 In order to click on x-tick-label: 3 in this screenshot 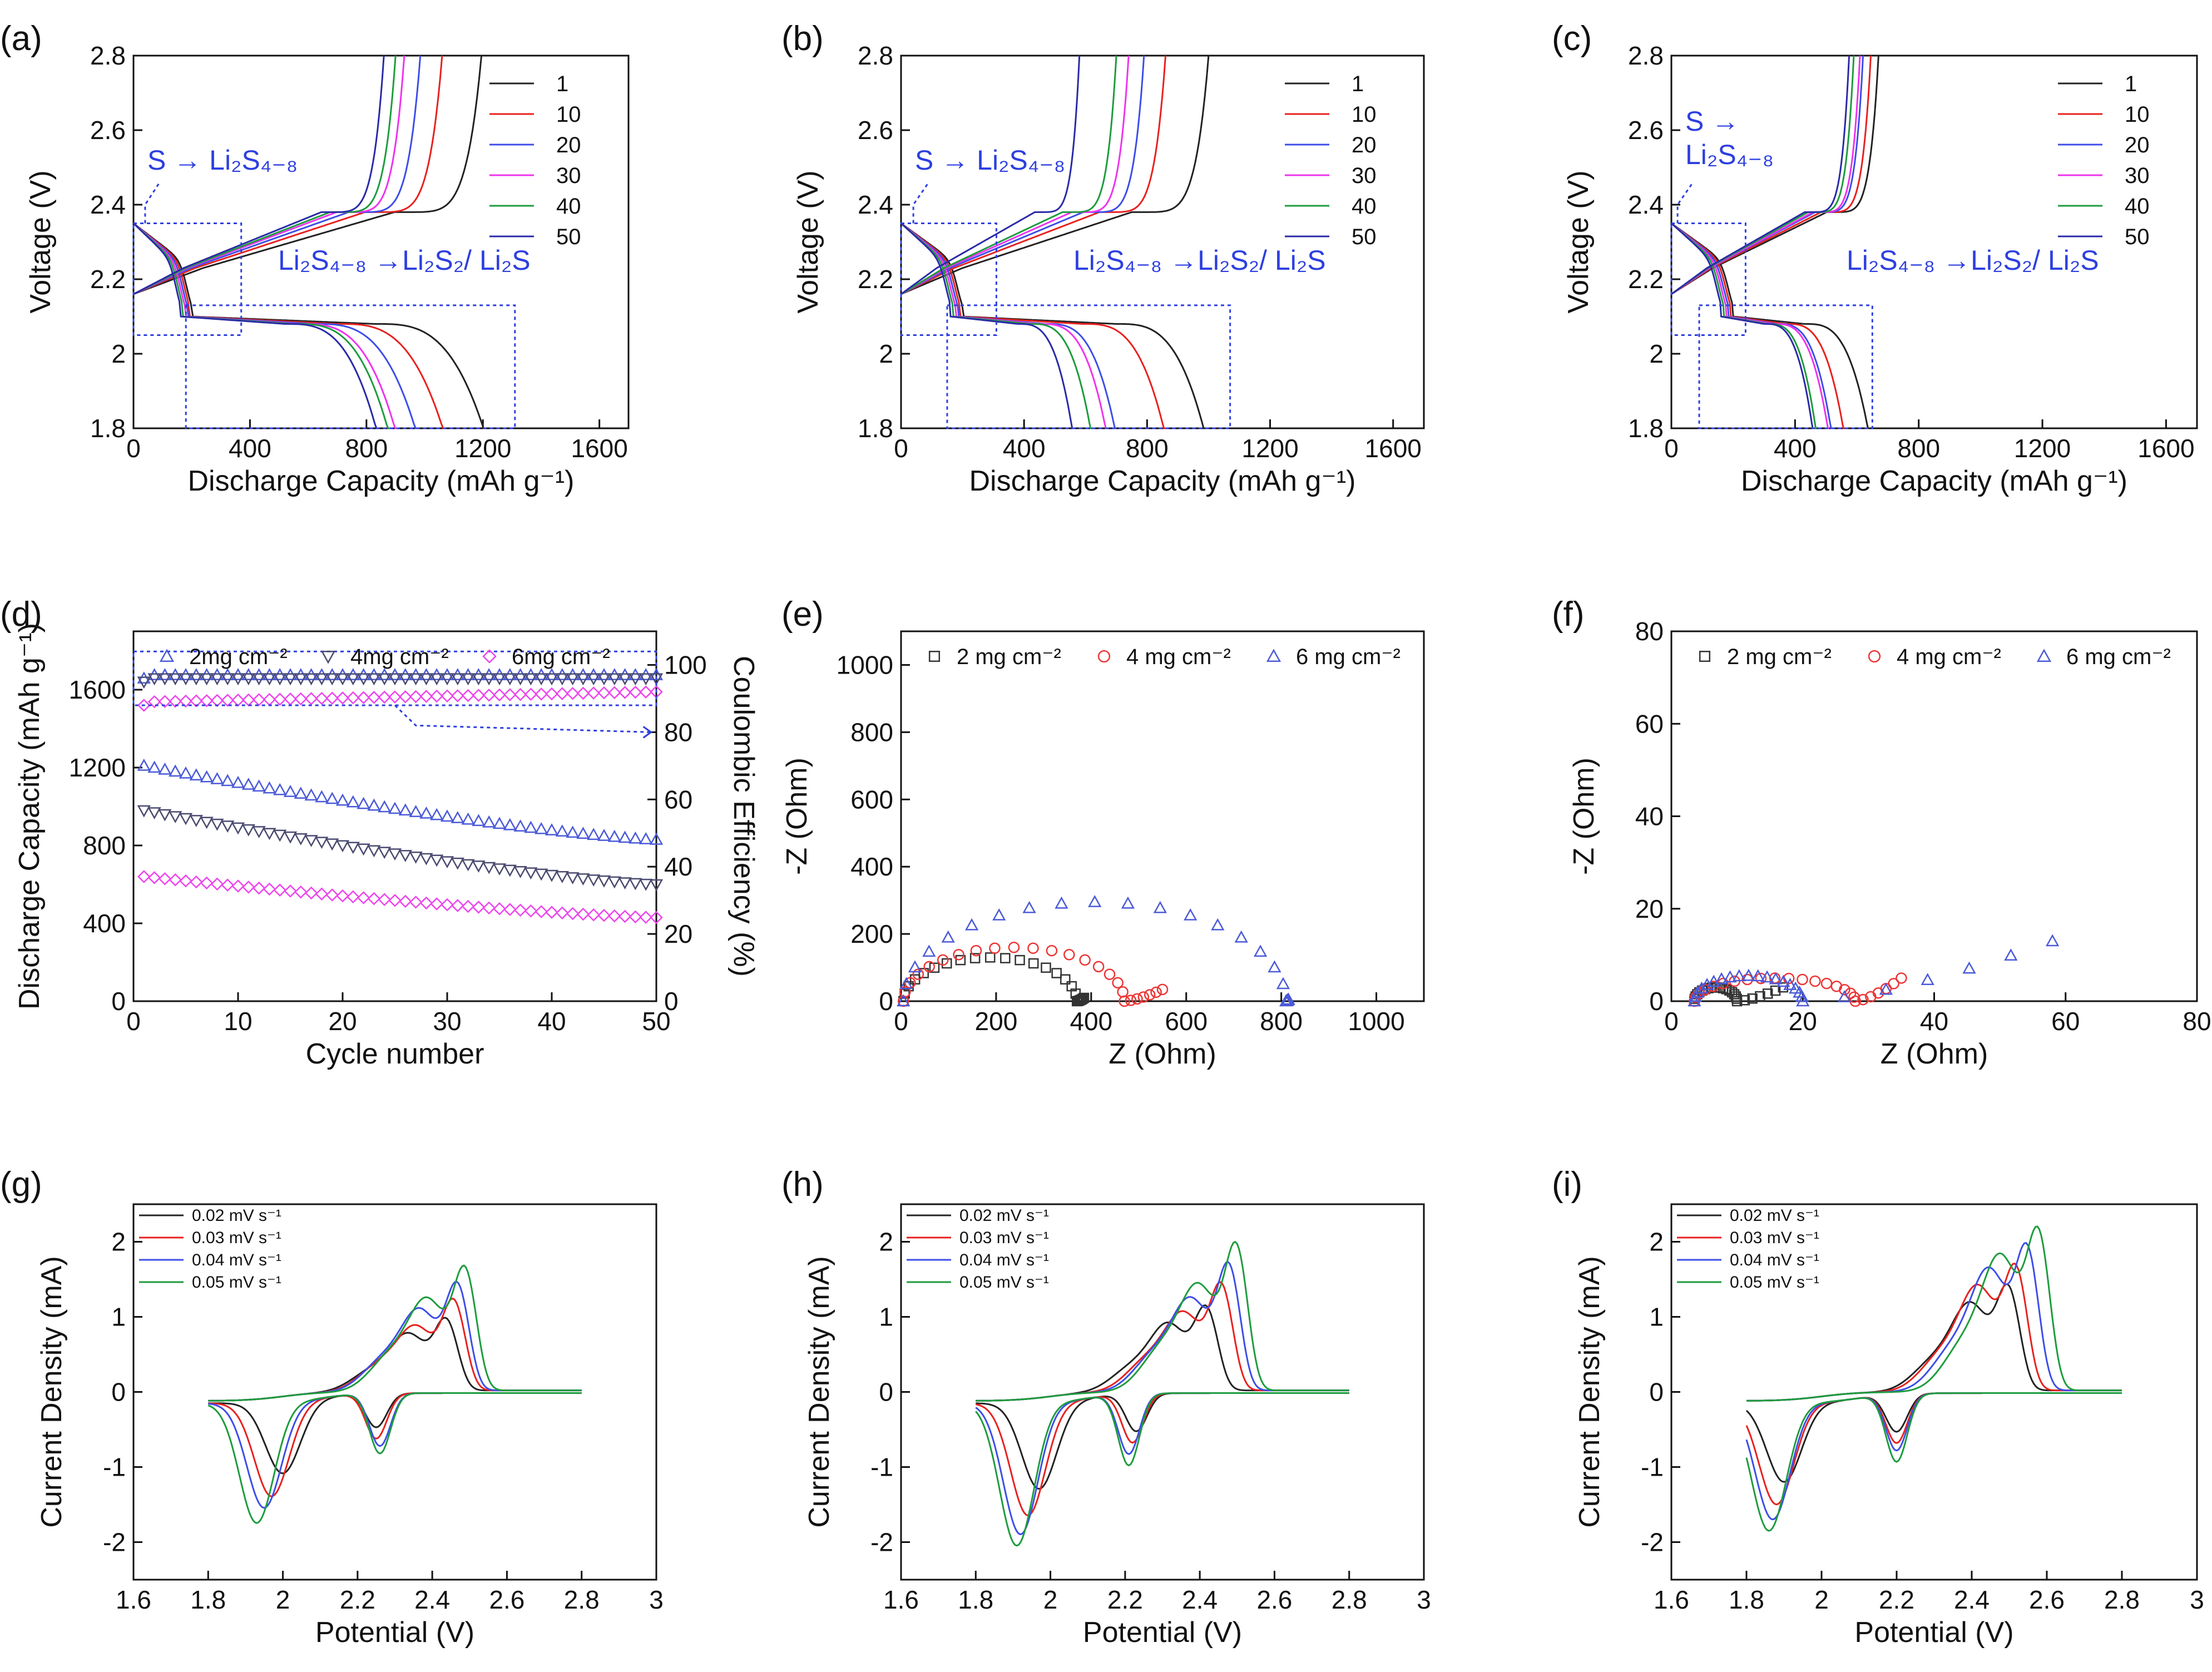, I will do `click(656, 1600)`.